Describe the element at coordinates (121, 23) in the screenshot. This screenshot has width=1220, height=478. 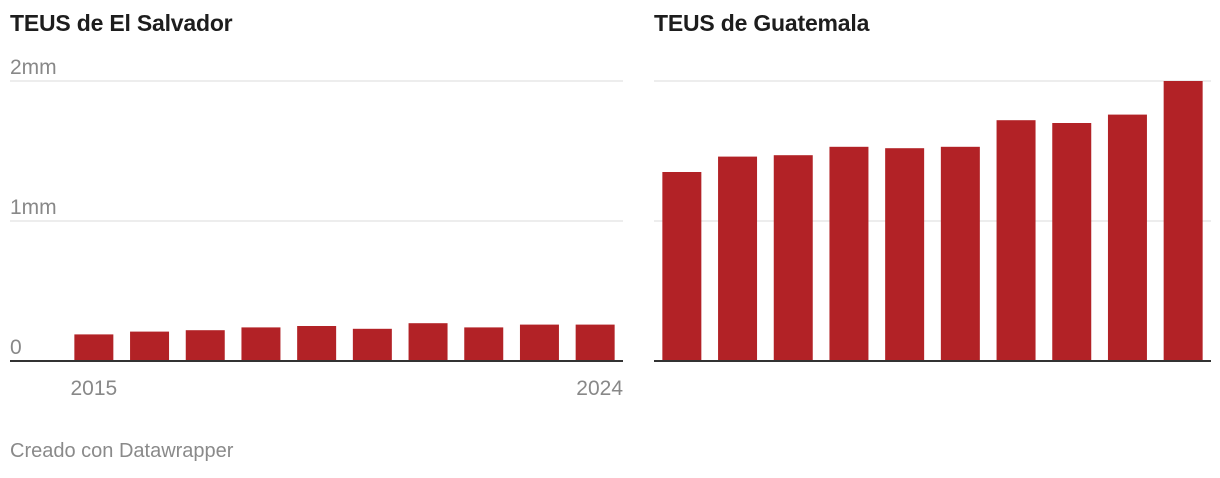
I see `chart-title-el-salvador: TEUS de El Salvador` at that location.